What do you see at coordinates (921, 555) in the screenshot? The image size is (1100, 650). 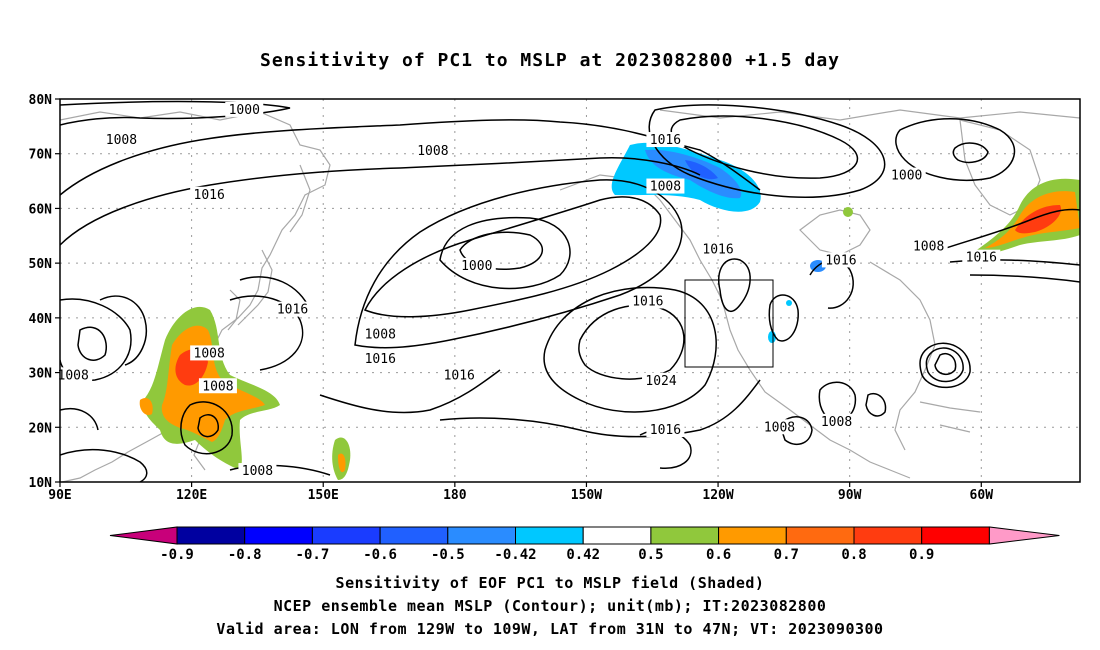 I see `colorbar-level-label: 0.9` at bounding box center [921, 555].